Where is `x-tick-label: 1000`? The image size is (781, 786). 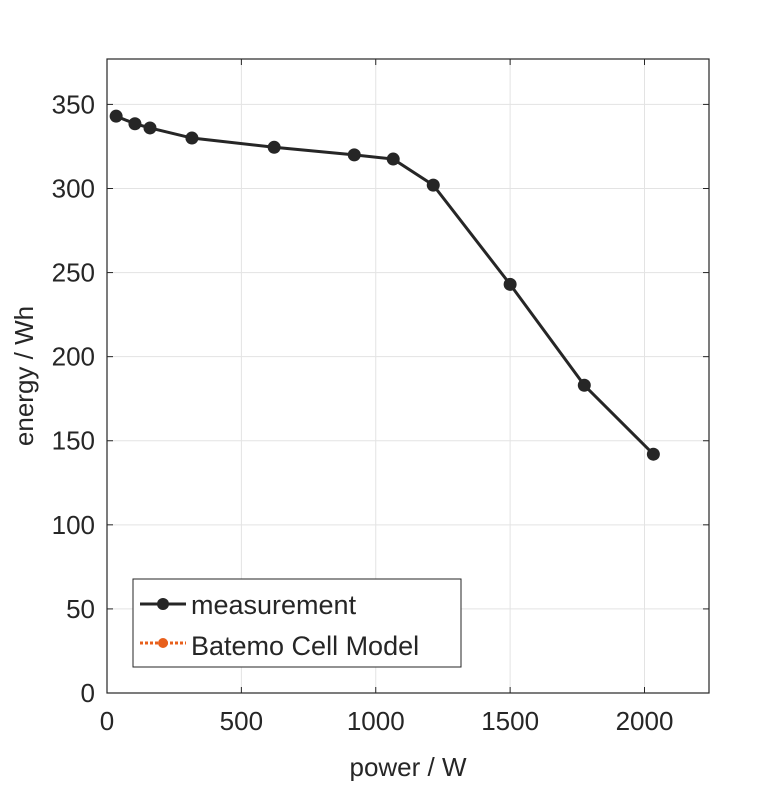 x-tick-label: 1000 is located at coordinates (376, 721).